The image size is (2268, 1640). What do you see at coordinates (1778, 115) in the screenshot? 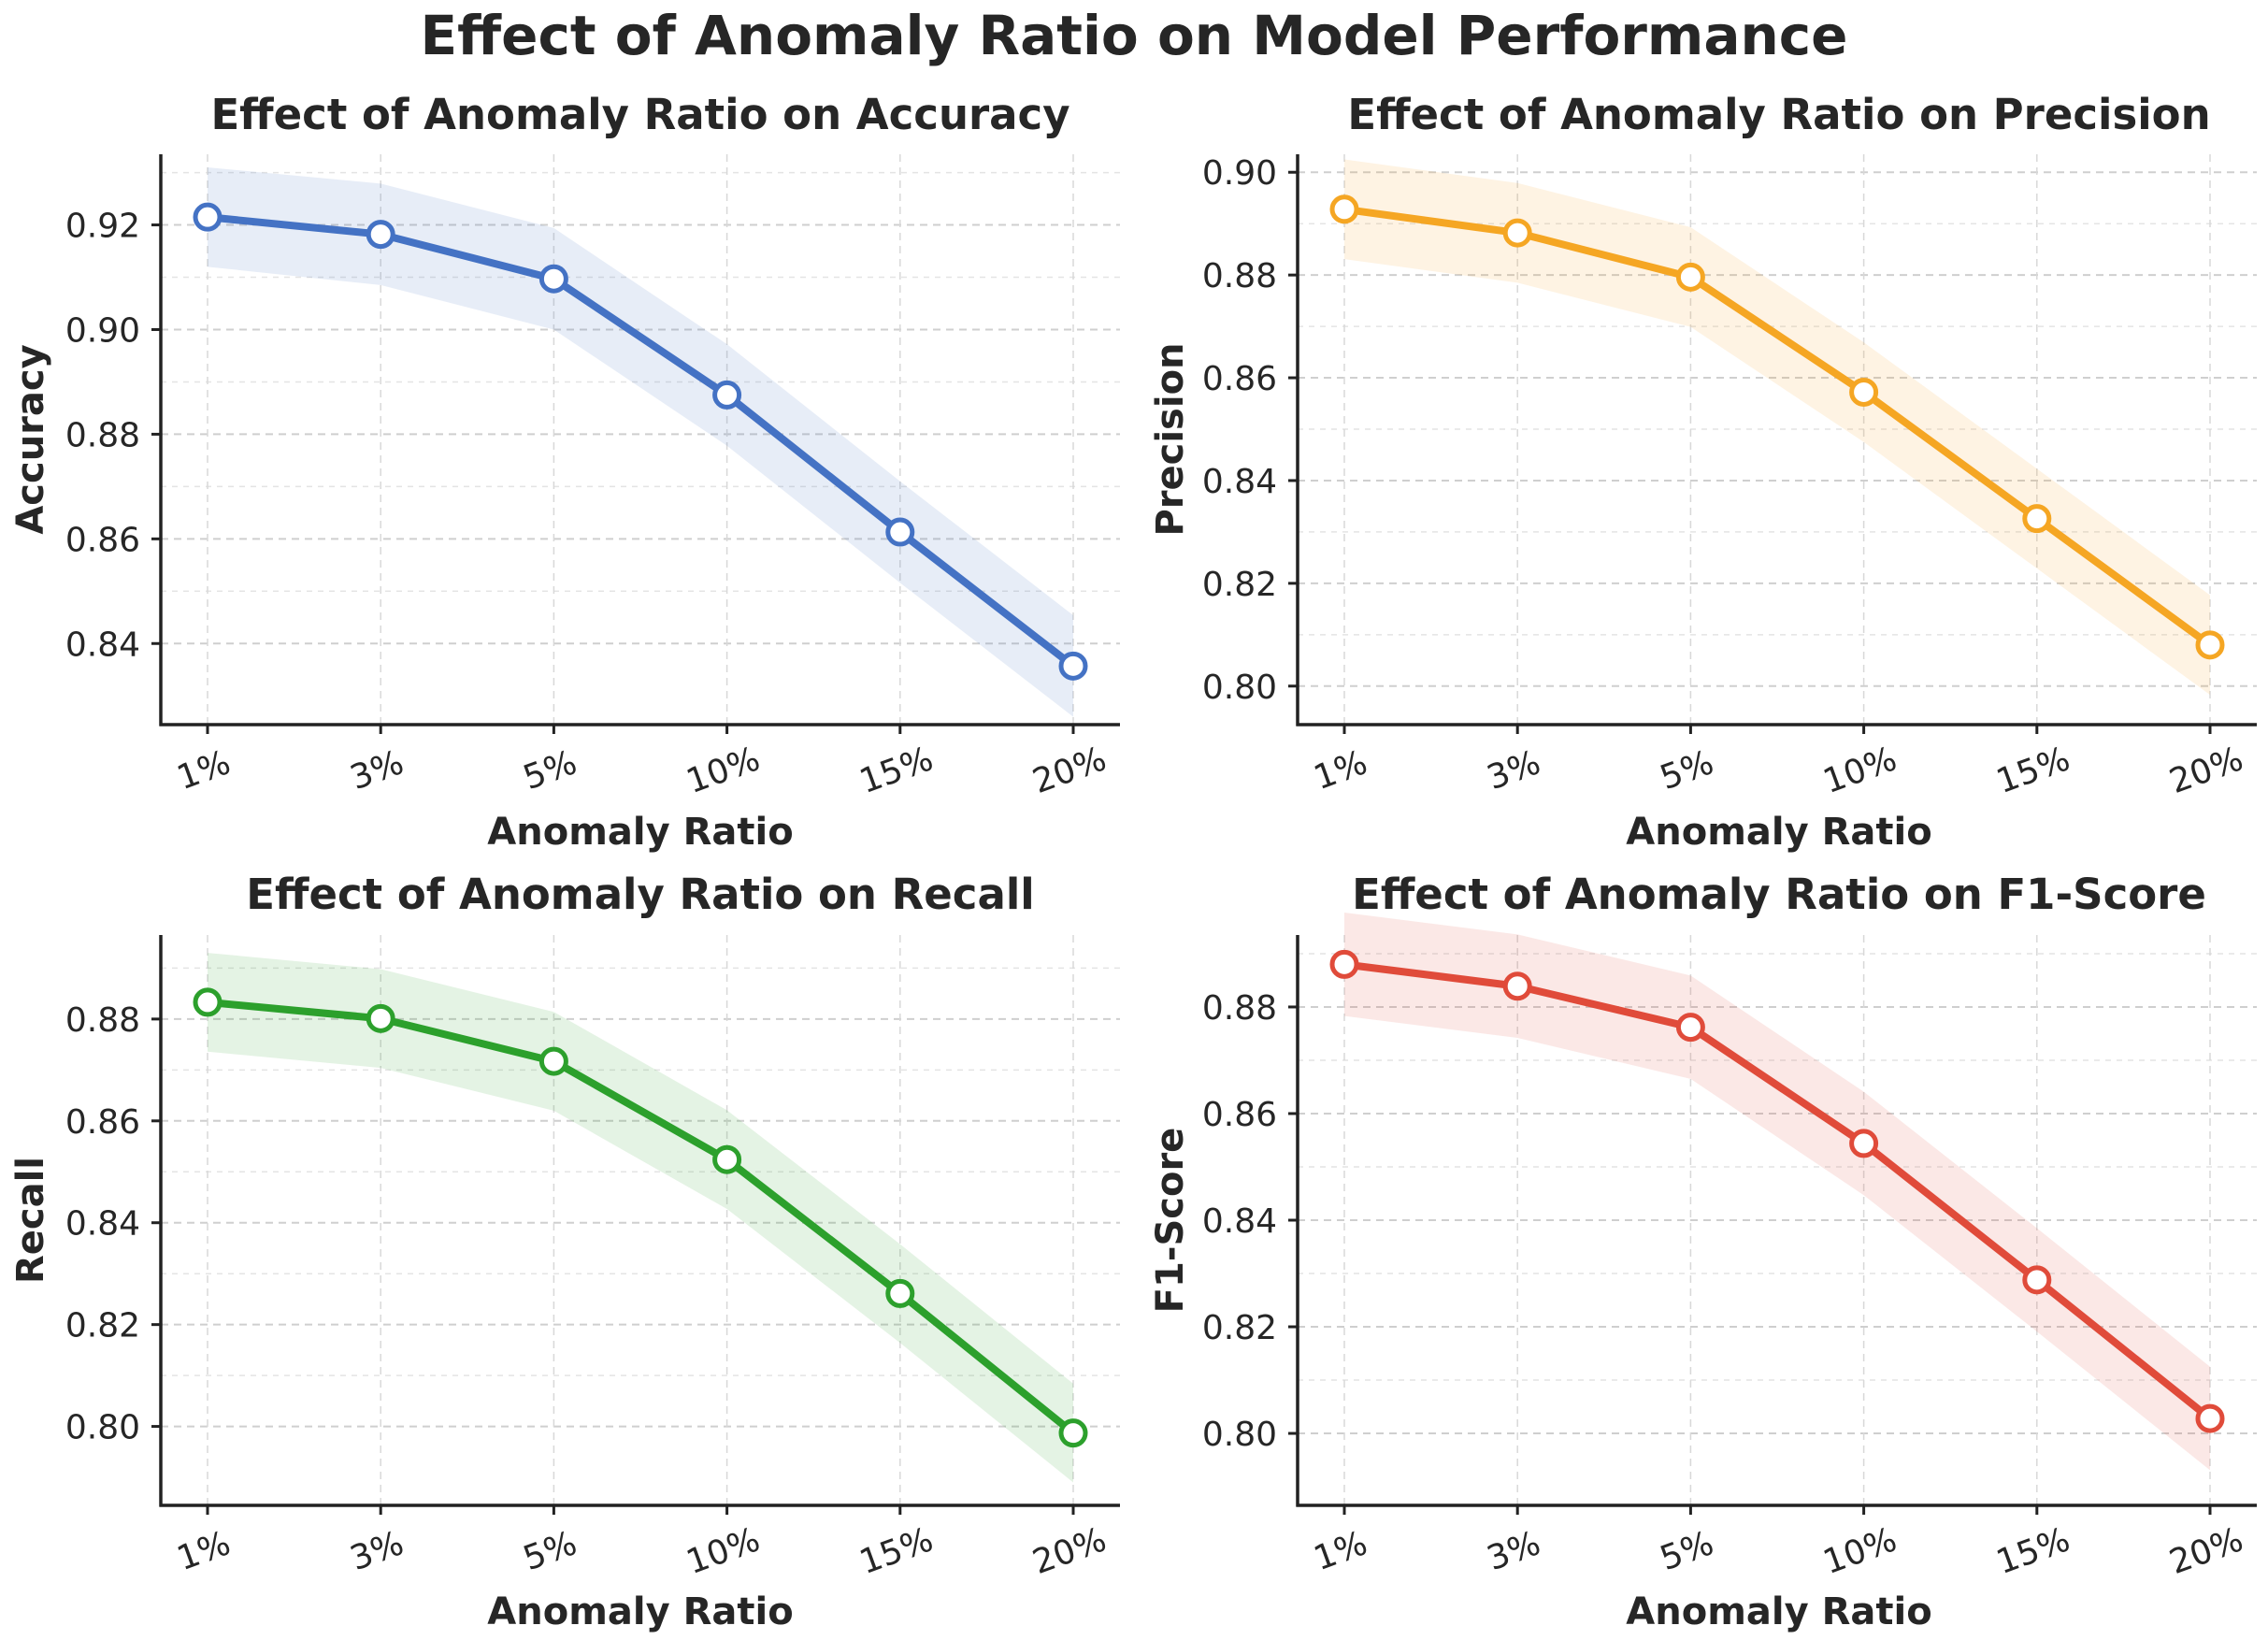
I see `chart-title: Effect of Anomaly Ratio on Precision` at bounding box center [1778, 115].